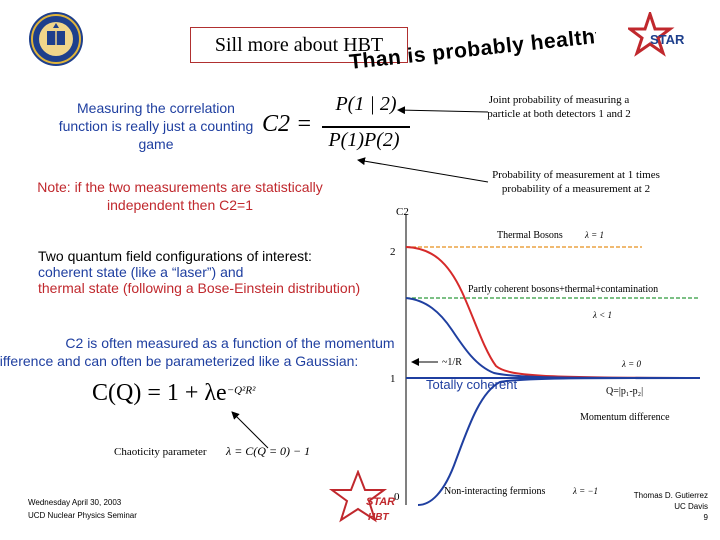 This screenshot has height=540, width=720. Describe the element at coordinates (494, 491) in the screenshot. I see `fermions-label: Non-interacting fermions` at that location.